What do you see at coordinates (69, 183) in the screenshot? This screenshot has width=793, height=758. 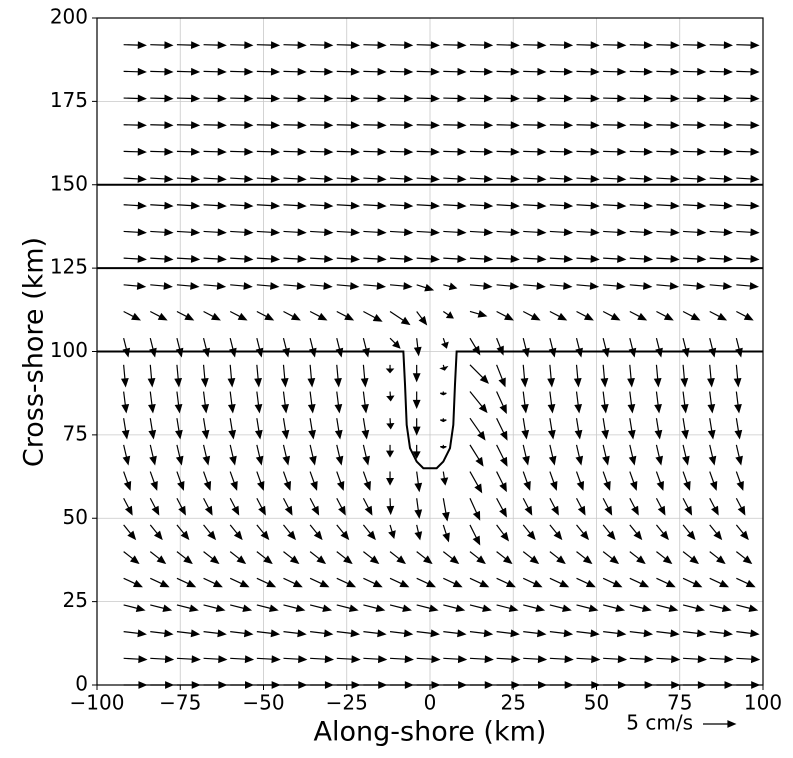 I see `y-tick-label: 150` at bounding box center [69, 183].